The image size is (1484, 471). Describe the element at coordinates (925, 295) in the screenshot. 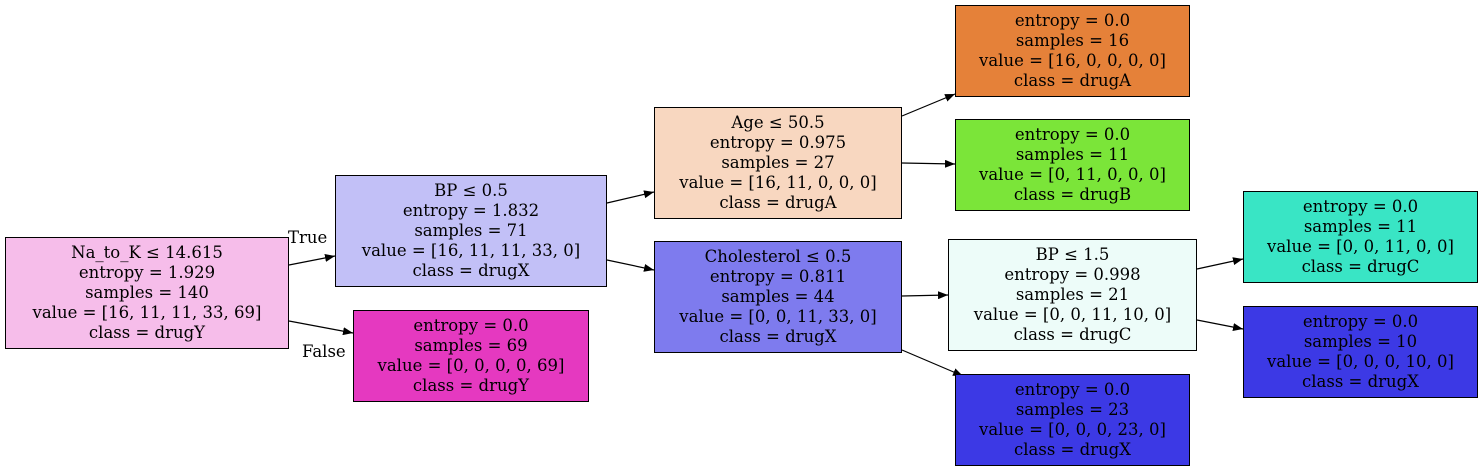

I see `edge-n4-n7` at that location.